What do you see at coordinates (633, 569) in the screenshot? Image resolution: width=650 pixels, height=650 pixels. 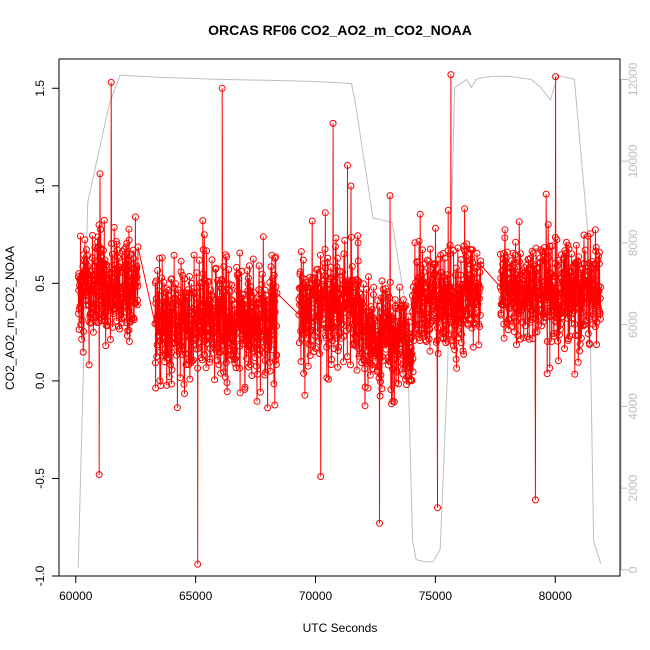 I see `y2-tick-label: 0` at bounding box center [633, 569].